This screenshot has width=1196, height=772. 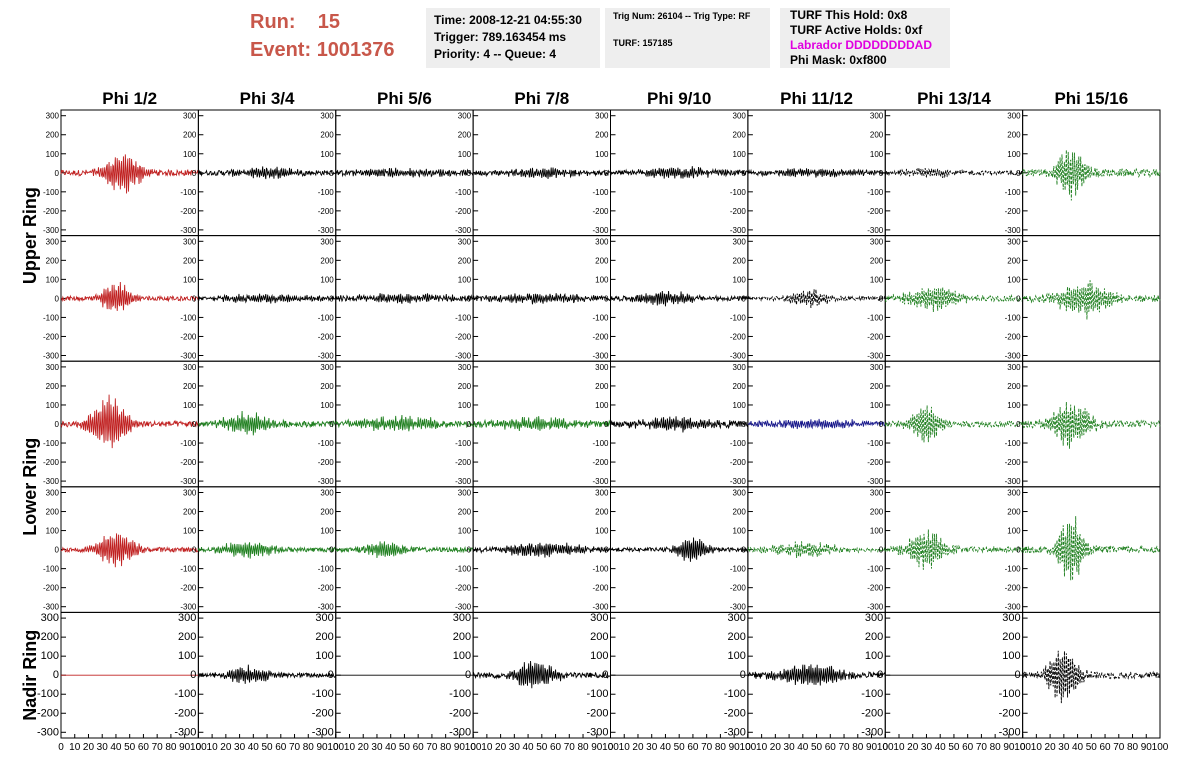 What do you see at coordinates (335, 38) in the screenshot?
I see `run-event-header: Run: 15 Event: 1001376` at bounding box center [335, 38].